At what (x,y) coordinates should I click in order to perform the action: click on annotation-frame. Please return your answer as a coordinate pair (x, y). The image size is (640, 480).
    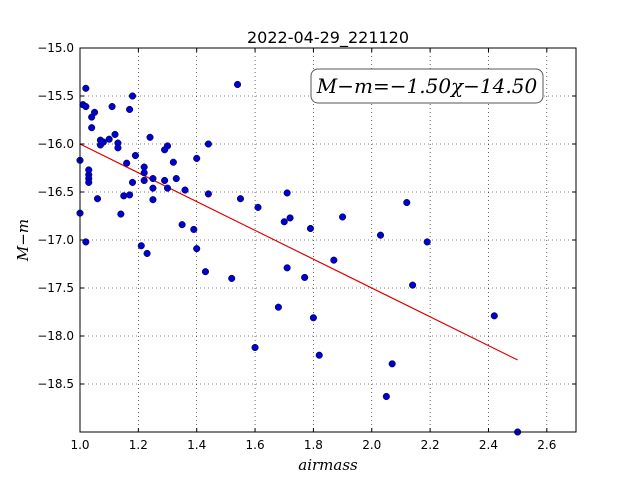
    Looking at the image, I should click on (427, 86).